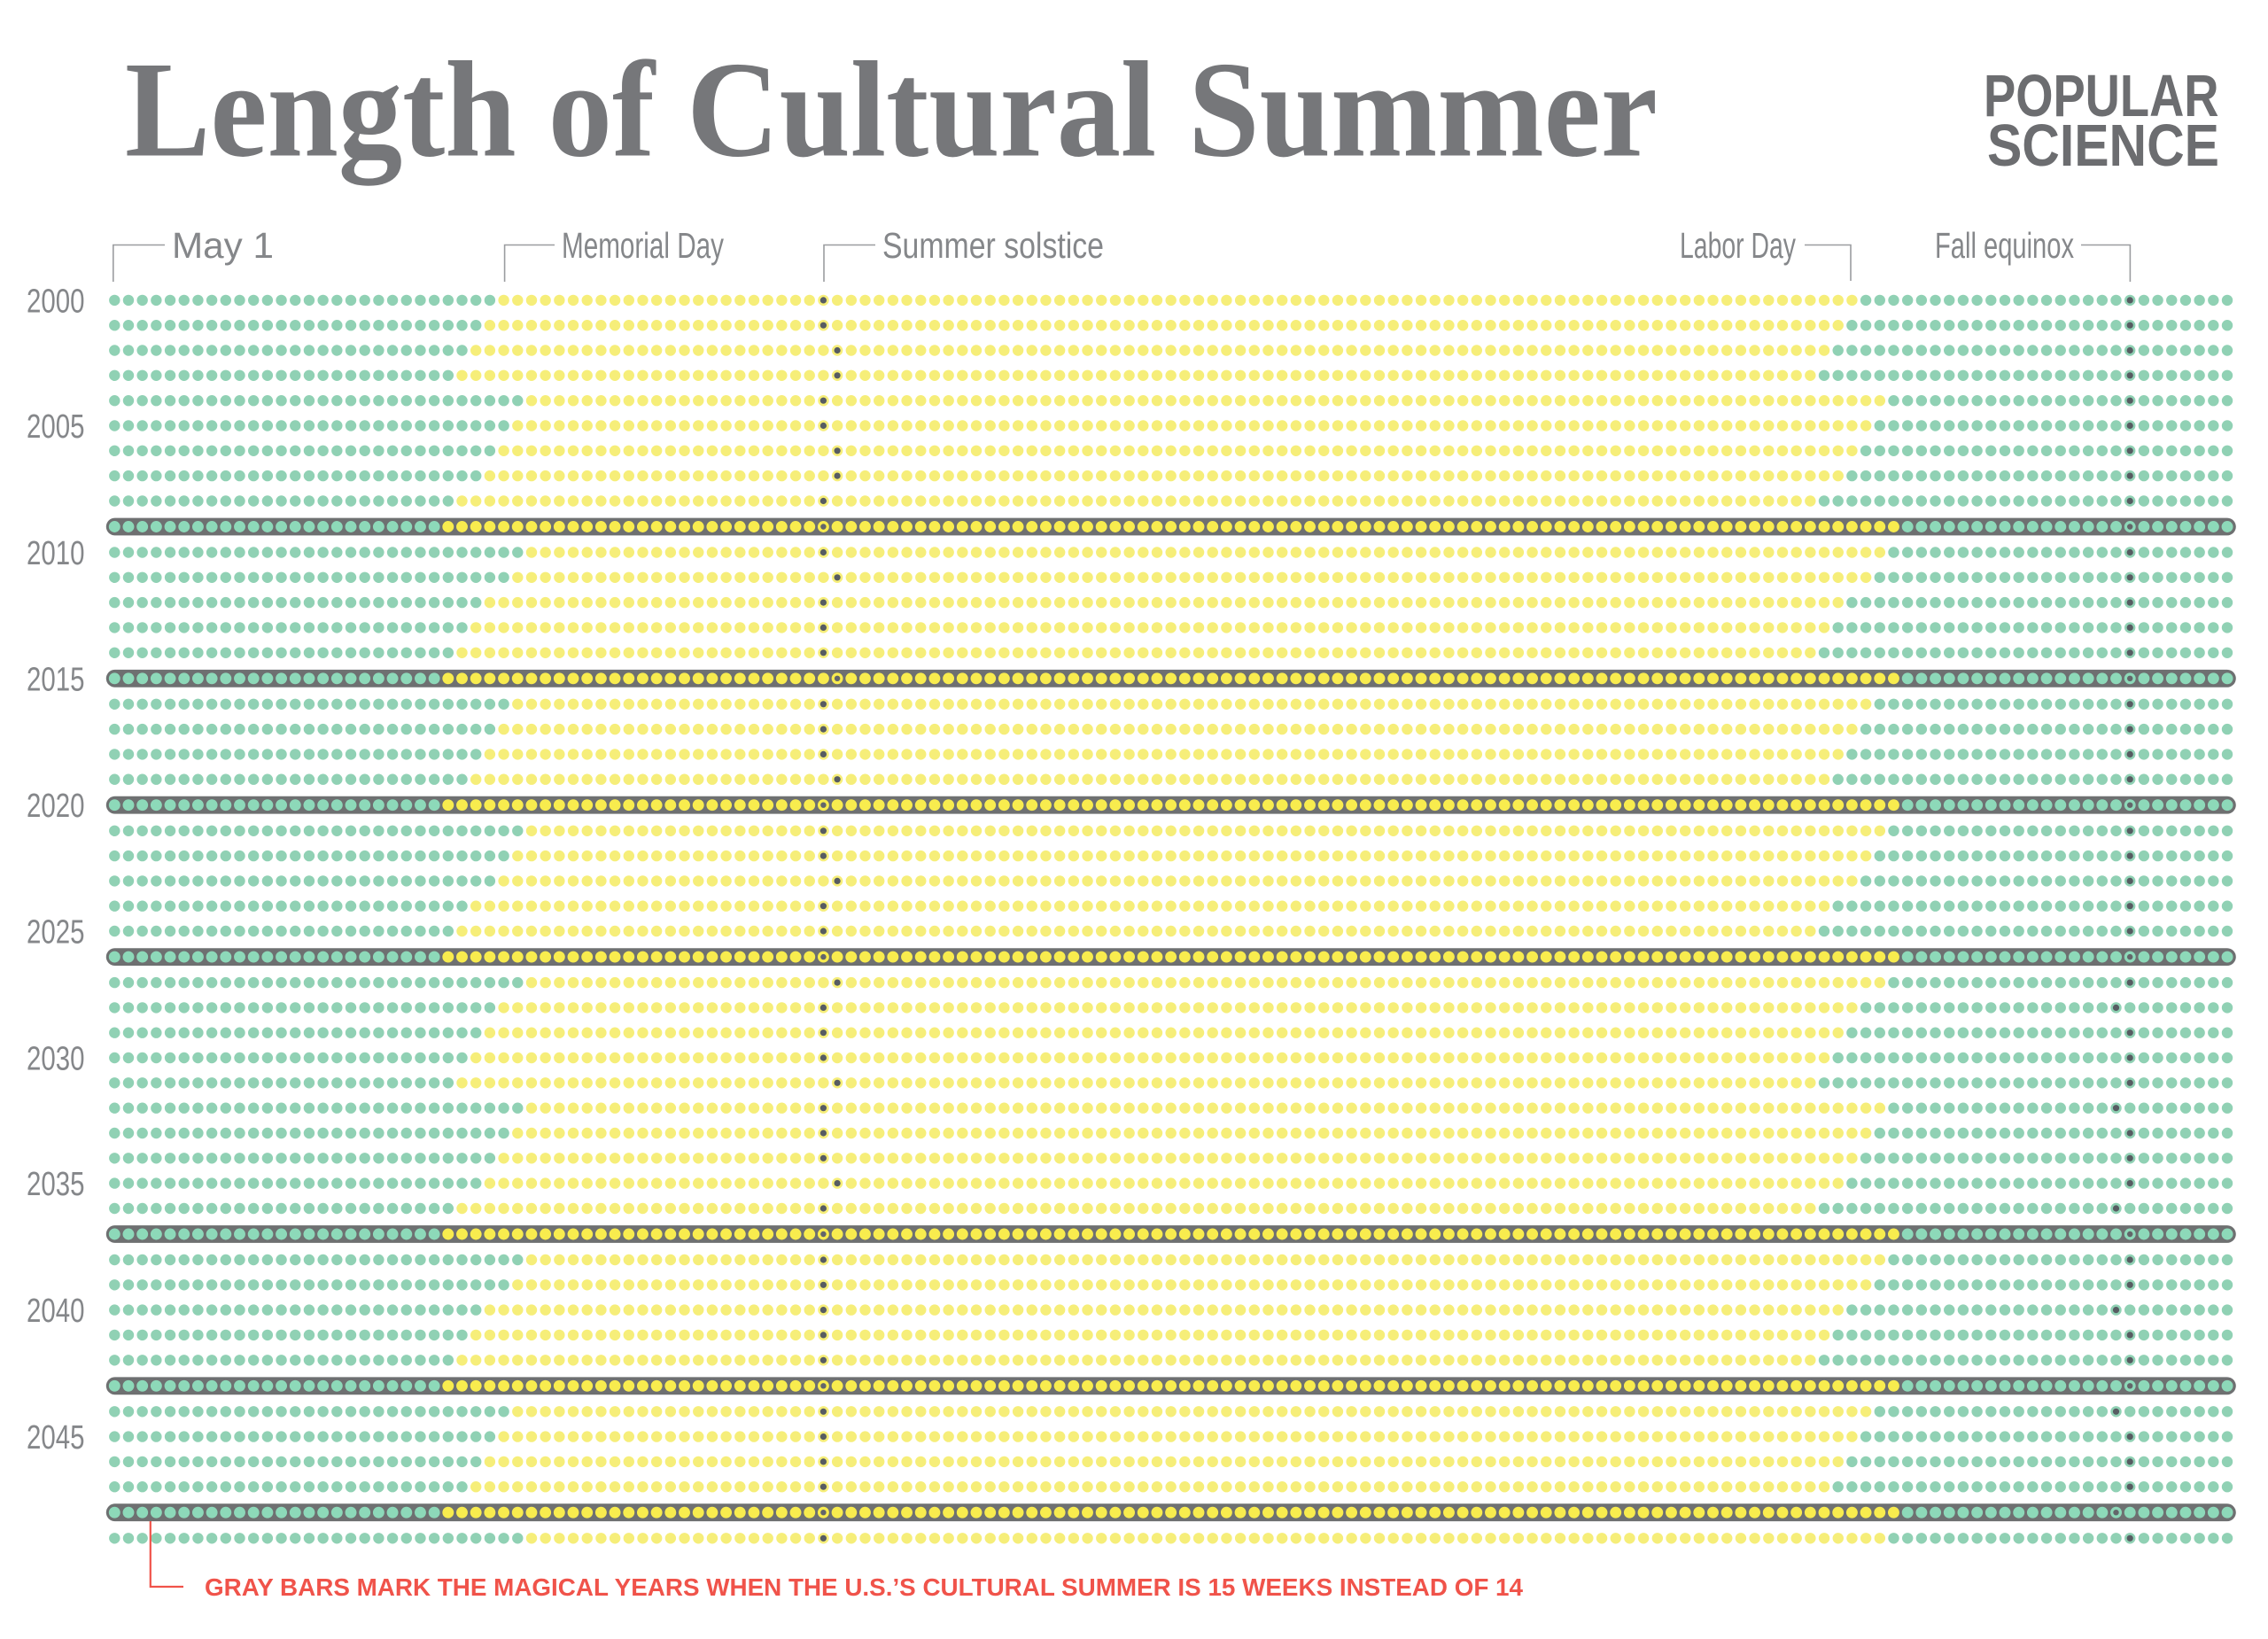 This screenshot has width=2268, height=1639. Describe the element at coordinates (2101, 96) in the screenshot. I see `svg-text: POPULAR` at that location.